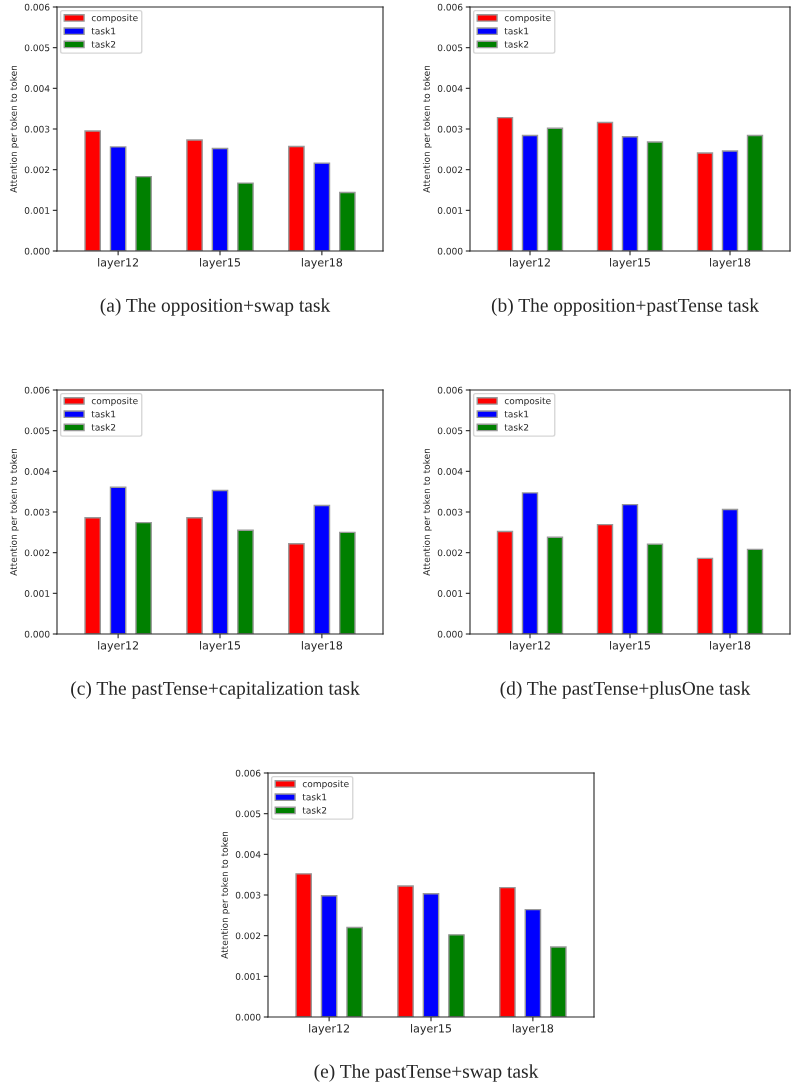 The width and height of the screenshot is (799, 1092). I want to click on text: (b) The opposition+pastTense task, so click(625, 307).